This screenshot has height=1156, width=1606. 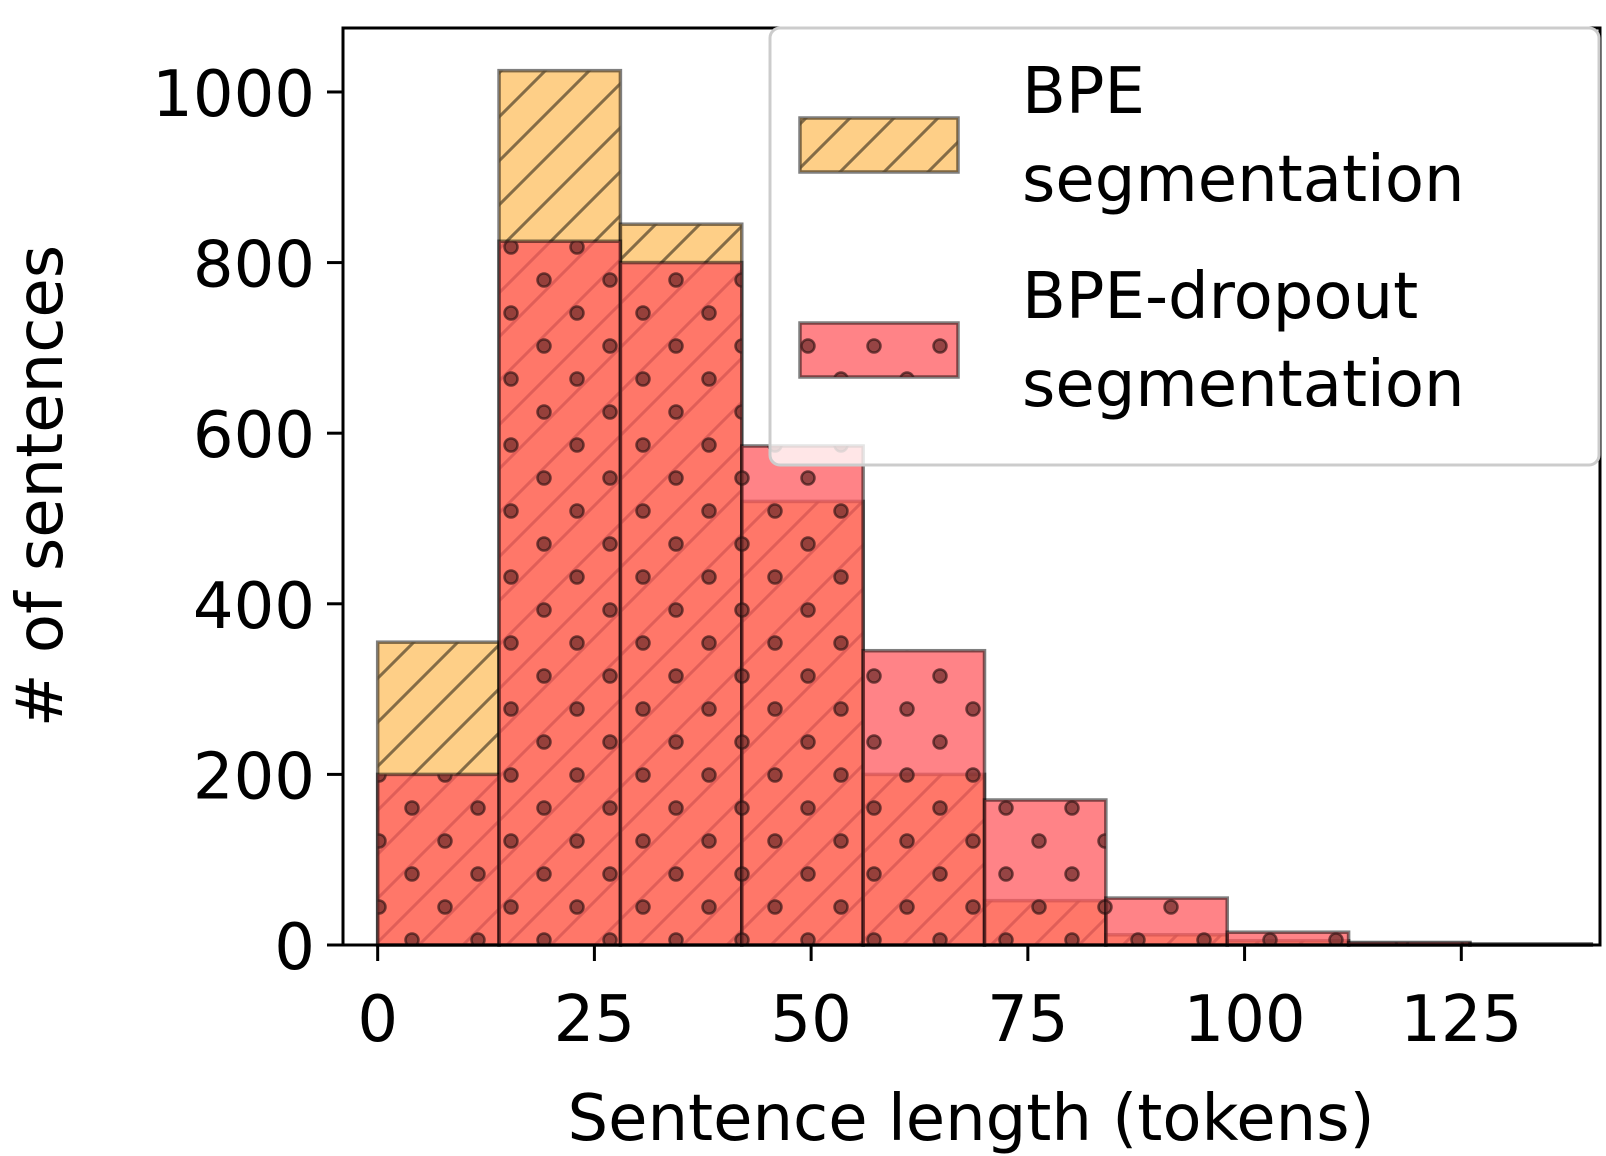 I want to click on legend-label-2-line-1: BPE-dropout, so click(x=1220, y=297).